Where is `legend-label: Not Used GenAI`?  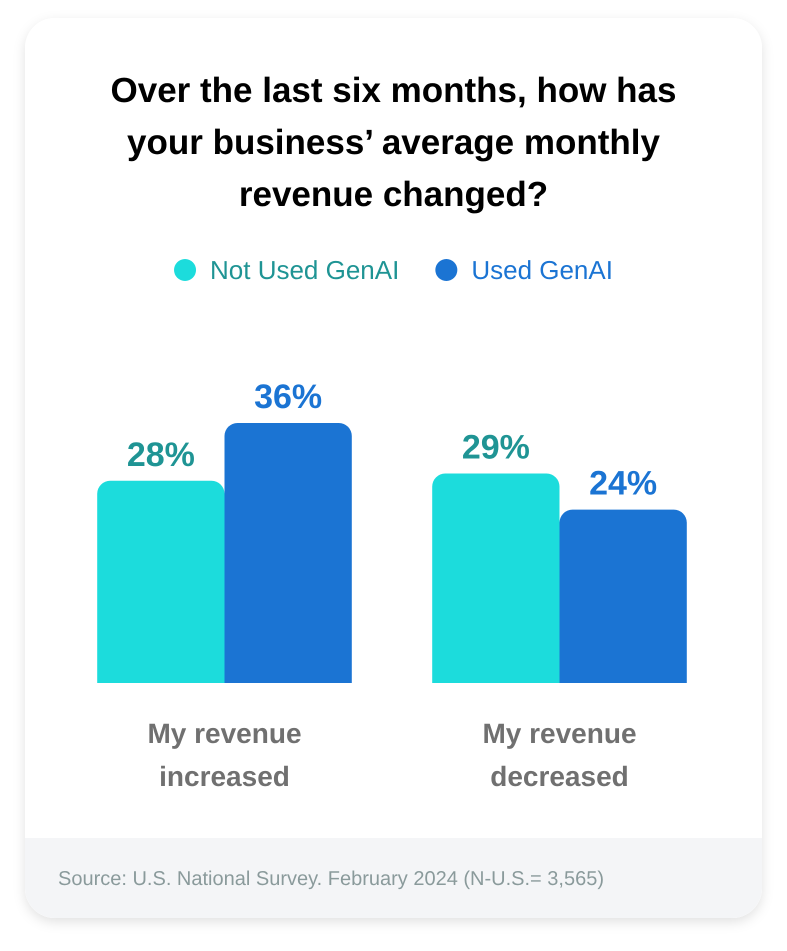 legend-label: Not Used GenAI is located at coordinates (305, 270).